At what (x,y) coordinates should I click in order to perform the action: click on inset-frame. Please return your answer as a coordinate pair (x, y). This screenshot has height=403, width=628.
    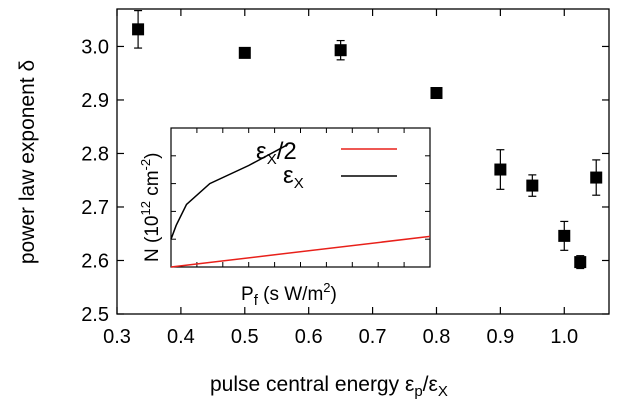
    Looking at the image, I should click on (300, 197).